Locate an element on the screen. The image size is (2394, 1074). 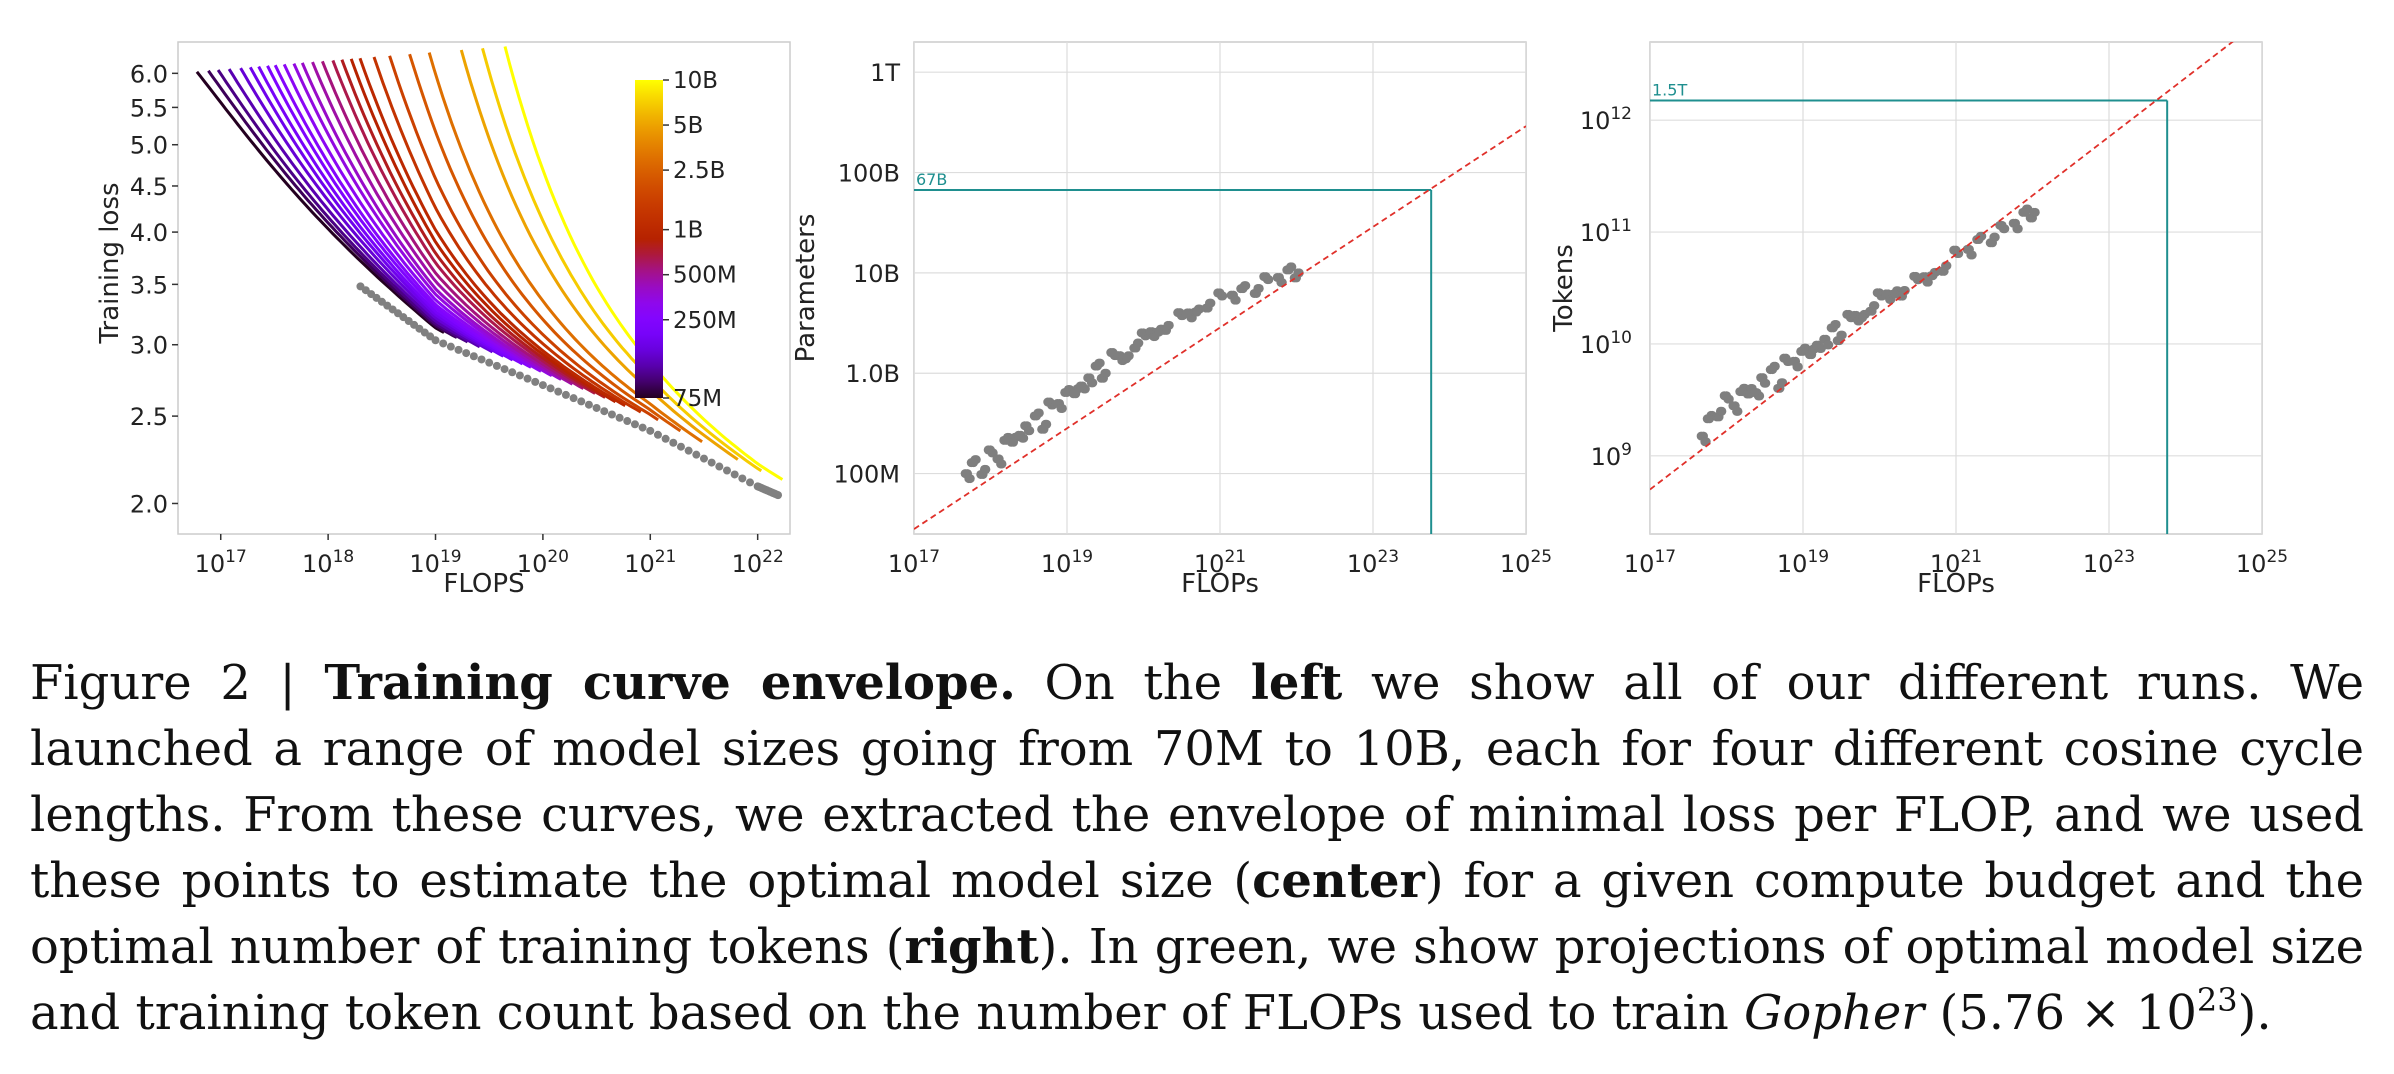
left-xtick-label-3: 1020 is located at coordinates (543, 562).